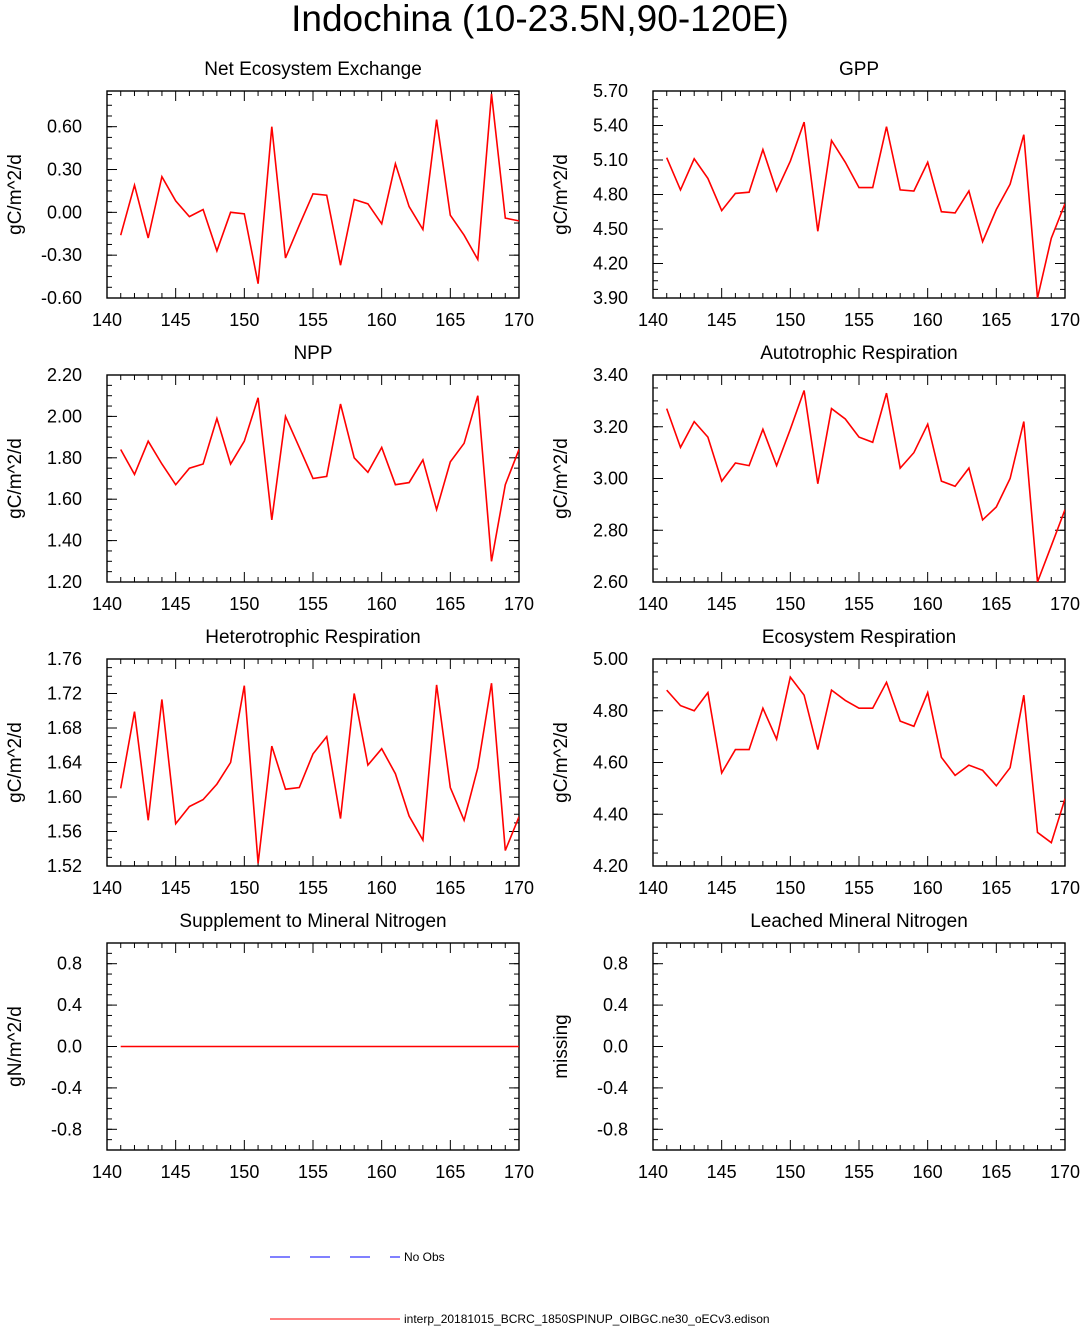 The image size is (1080, 1327). I want to click on y-tick-label: 0.0, so click(69, 1047).